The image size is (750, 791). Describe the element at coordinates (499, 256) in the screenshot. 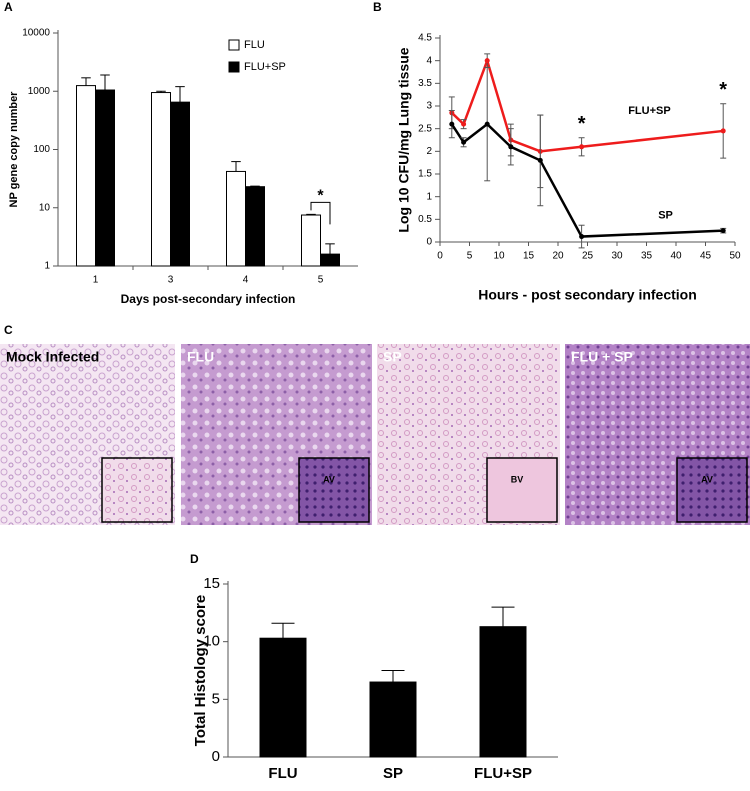

I see `x-tick-label: 10` at that location.